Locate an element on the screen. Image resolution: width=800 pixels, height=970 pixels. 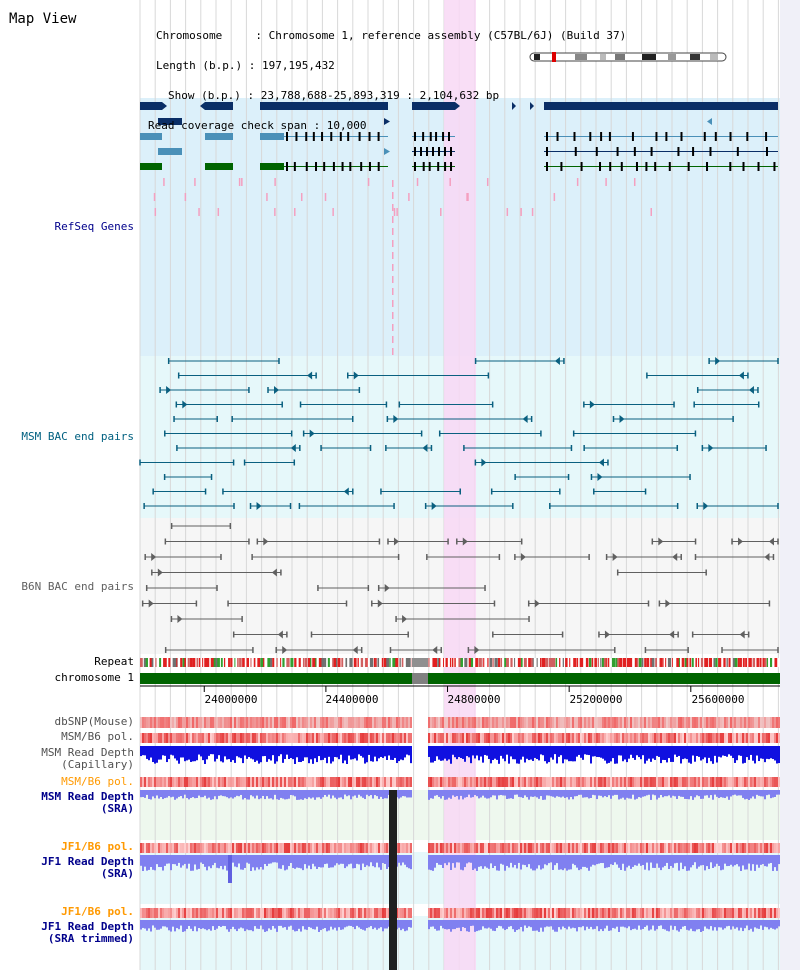
highlight-region is located at coordinates (460, 485).